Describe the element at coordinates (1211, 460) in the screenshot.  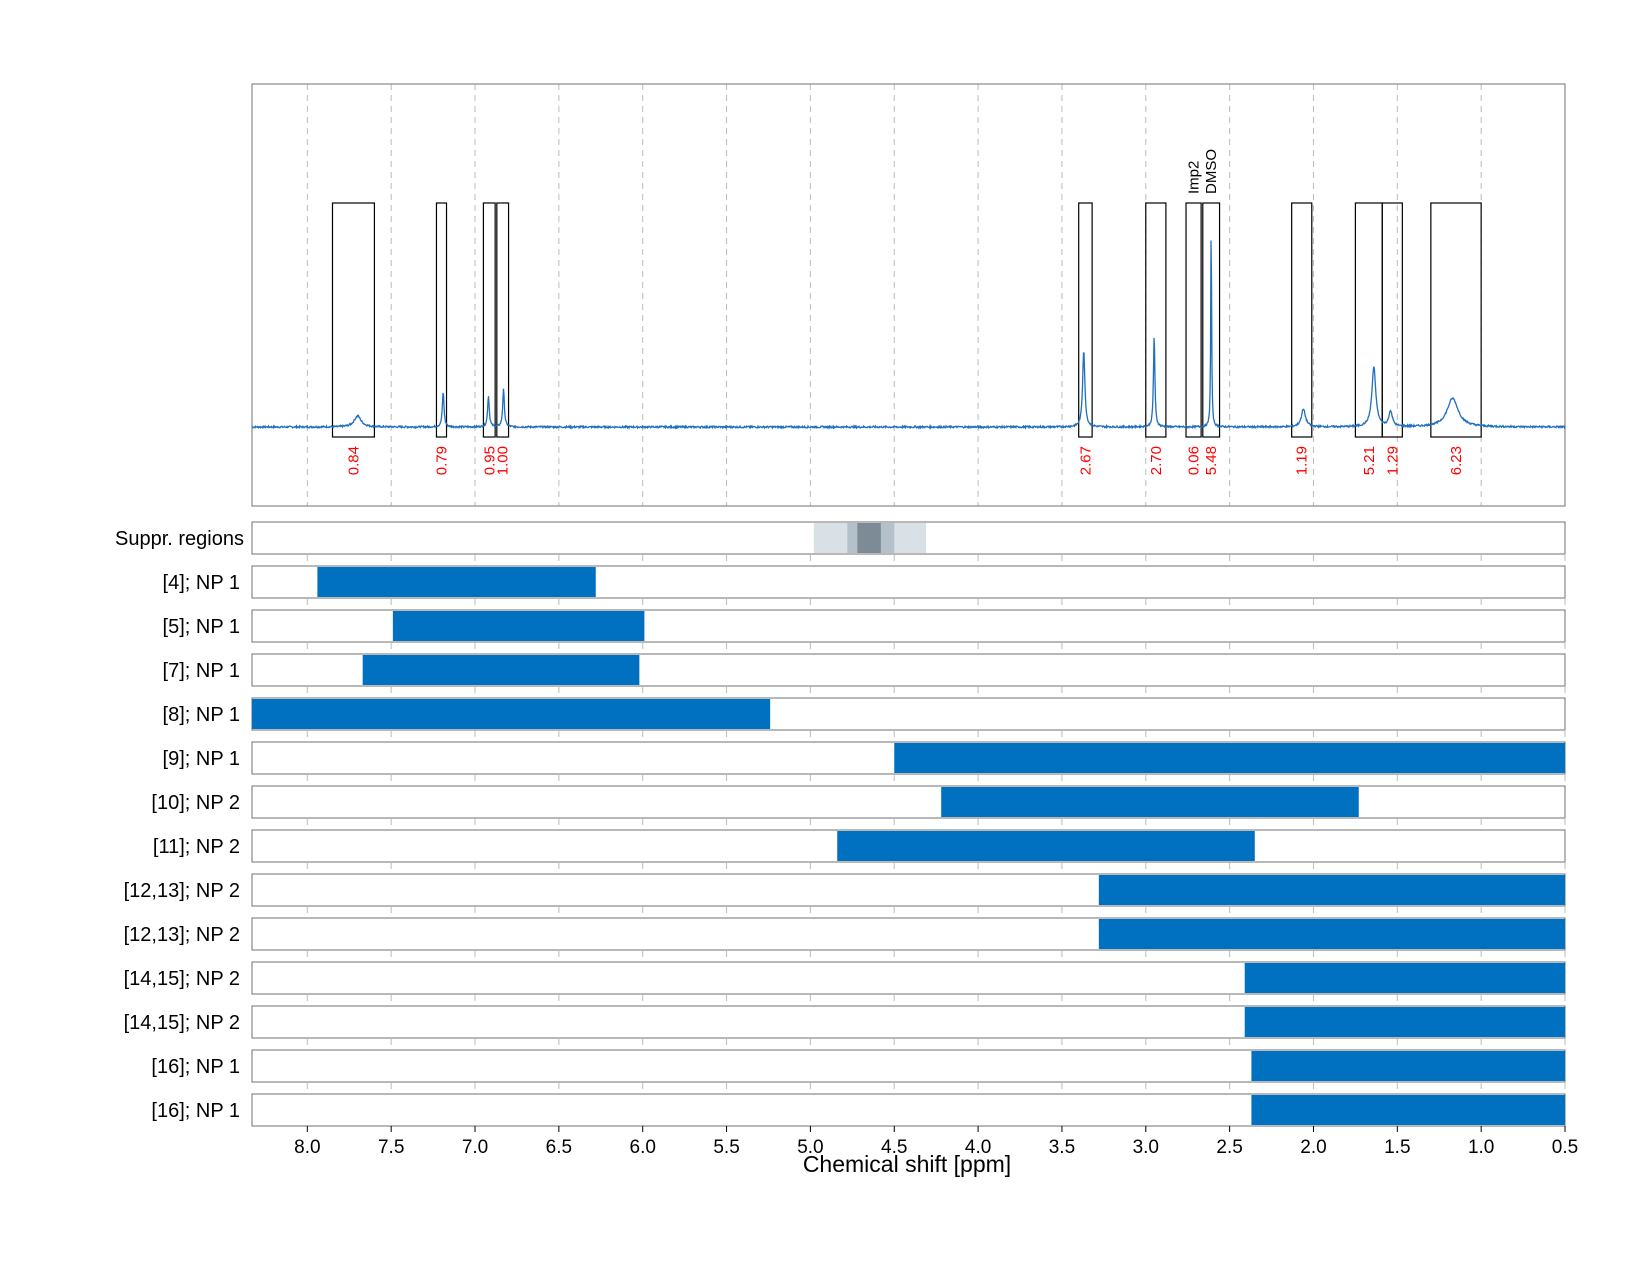
I see `integral-value-label: 5.48` at that location.